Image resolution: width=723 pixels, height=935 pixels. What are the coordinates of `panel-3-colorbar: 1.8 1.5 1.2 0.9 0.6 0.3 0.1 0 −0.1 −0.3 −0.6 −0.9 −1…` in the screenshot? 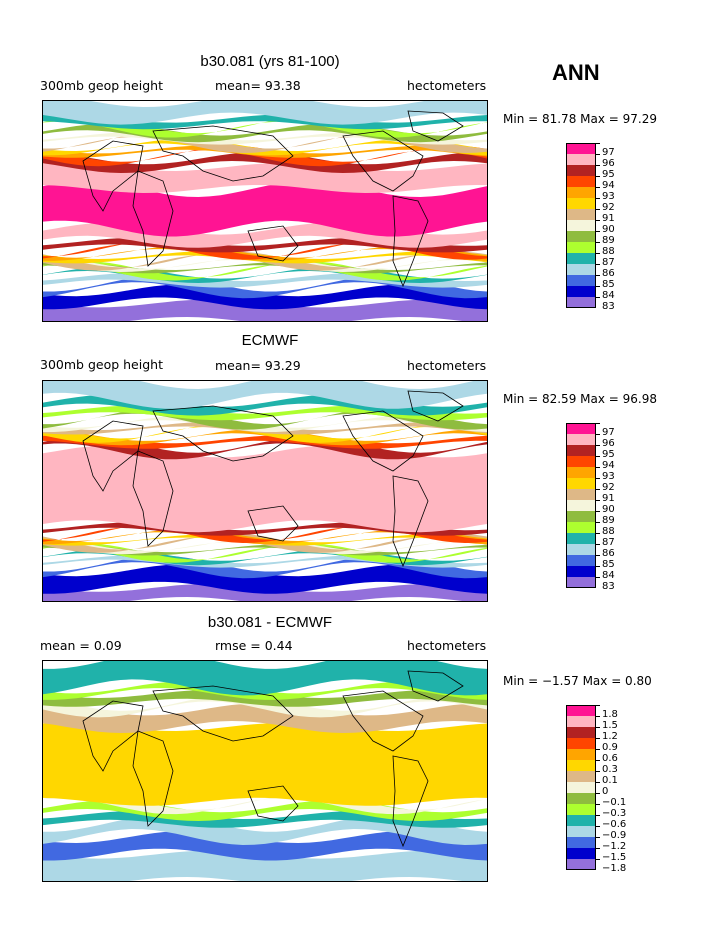 It's located at (606, 793).